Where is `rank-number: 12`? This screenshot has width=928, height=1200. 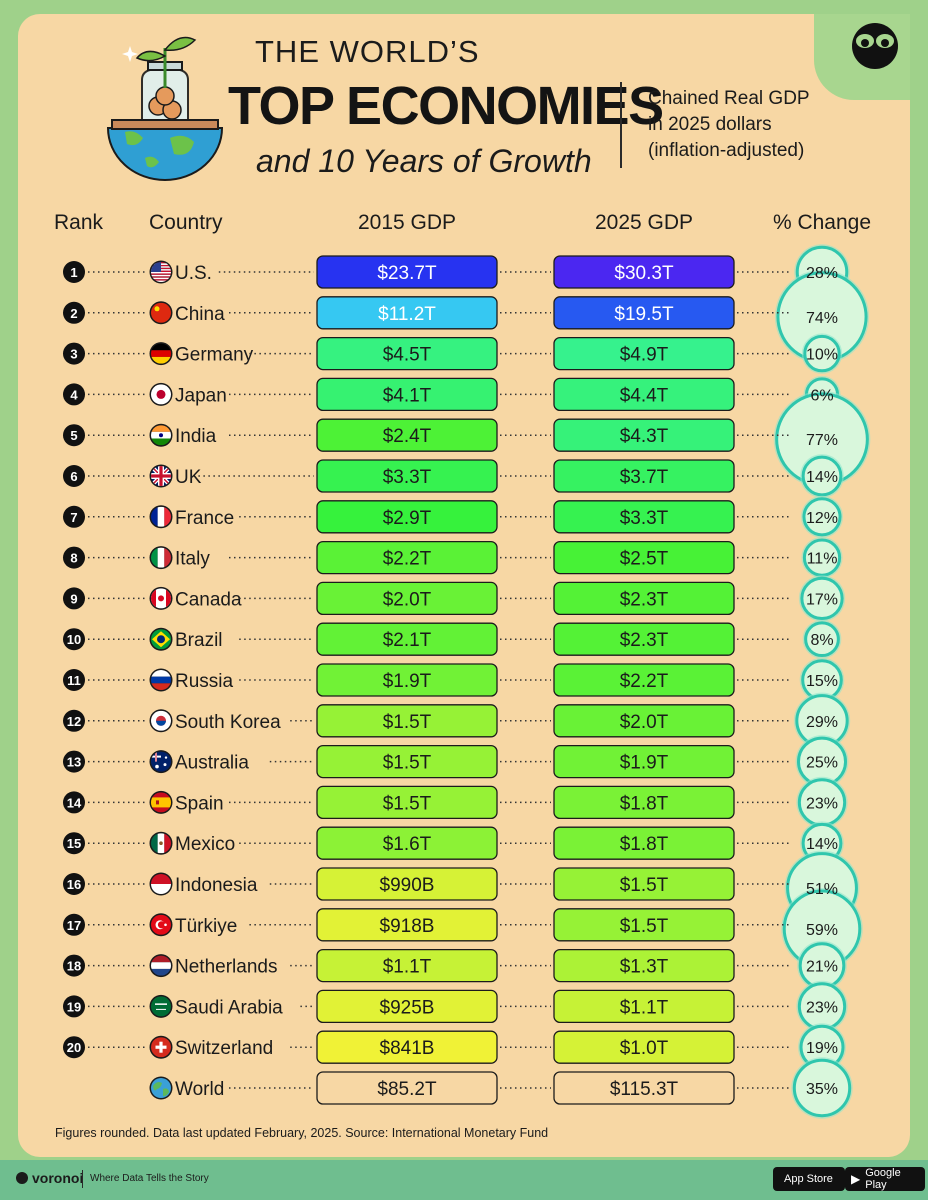 rank-number: 12 is located at coordinates (74, 721).